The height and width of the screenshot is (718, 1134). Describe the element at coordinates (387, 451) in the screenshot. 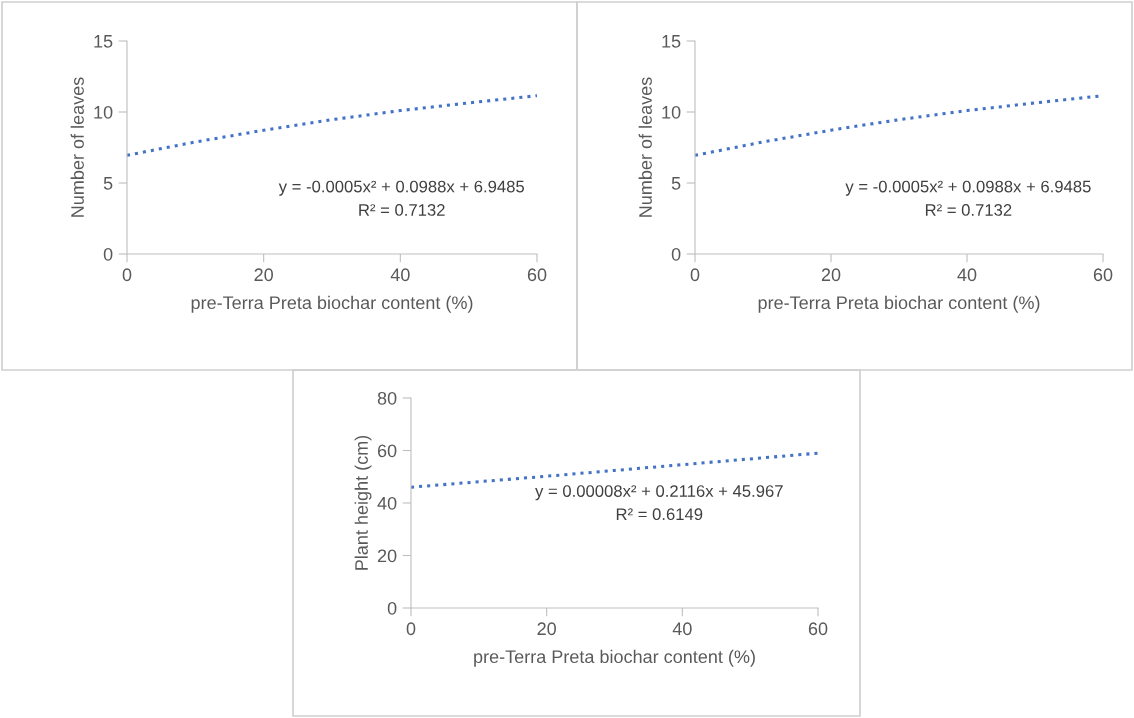

I see `y-tick-label: 60` at that location.